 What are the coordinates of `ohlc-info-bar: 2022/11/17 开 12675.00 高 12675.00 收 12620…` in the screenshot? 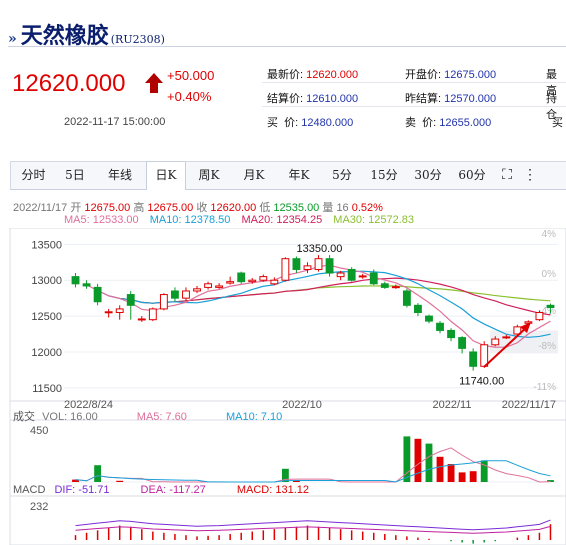 It's located at (198, 207).